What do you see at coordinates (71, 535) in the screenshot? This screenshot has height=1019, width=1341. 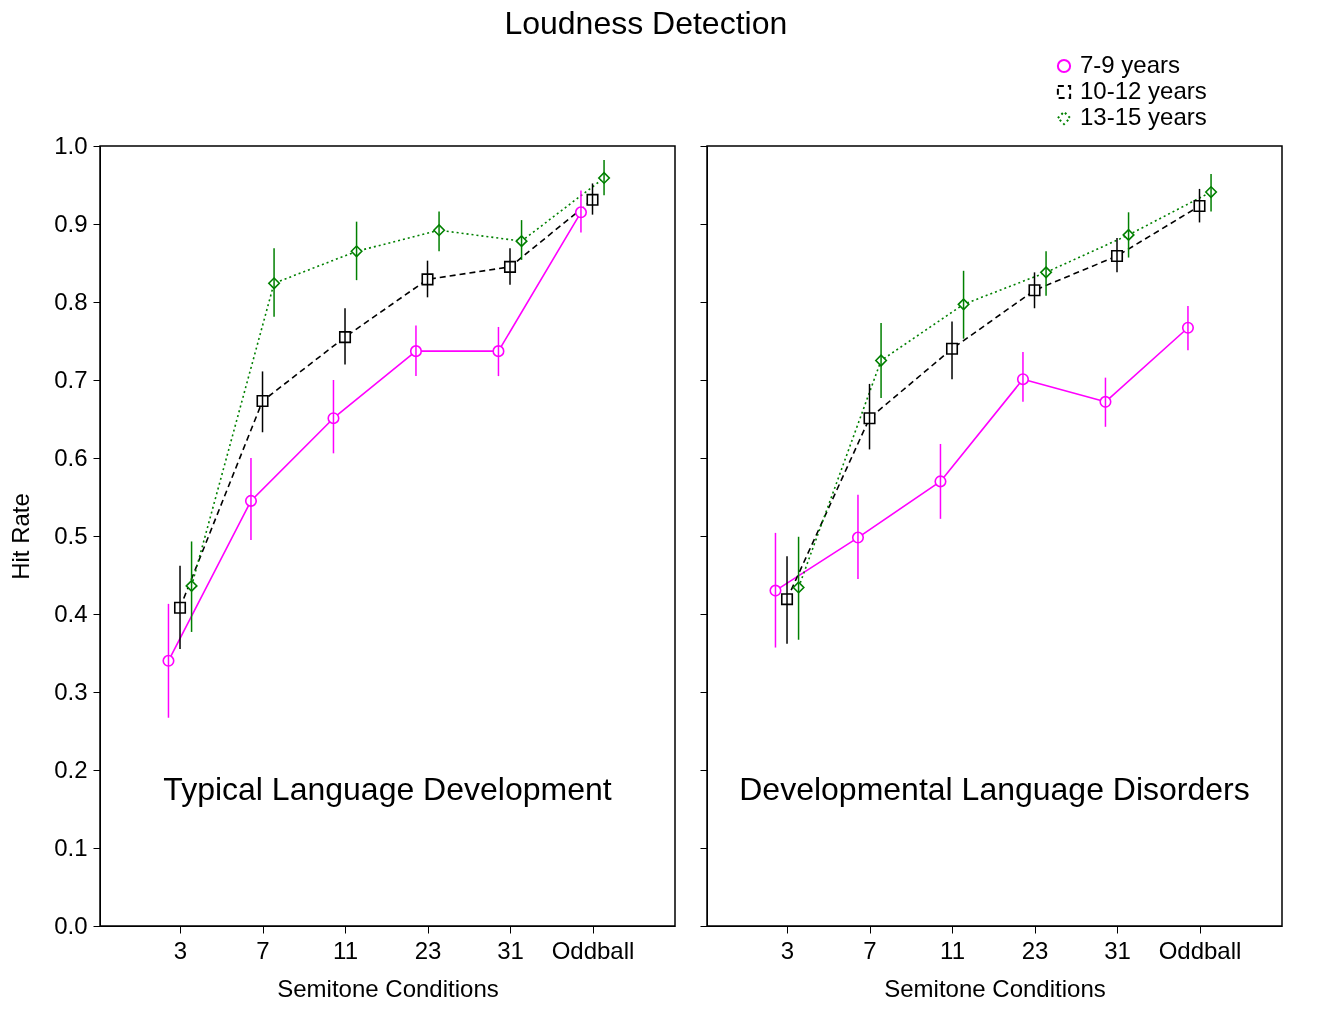 I see `y-tick-label: 0.5` at bounding box center [71, 535].